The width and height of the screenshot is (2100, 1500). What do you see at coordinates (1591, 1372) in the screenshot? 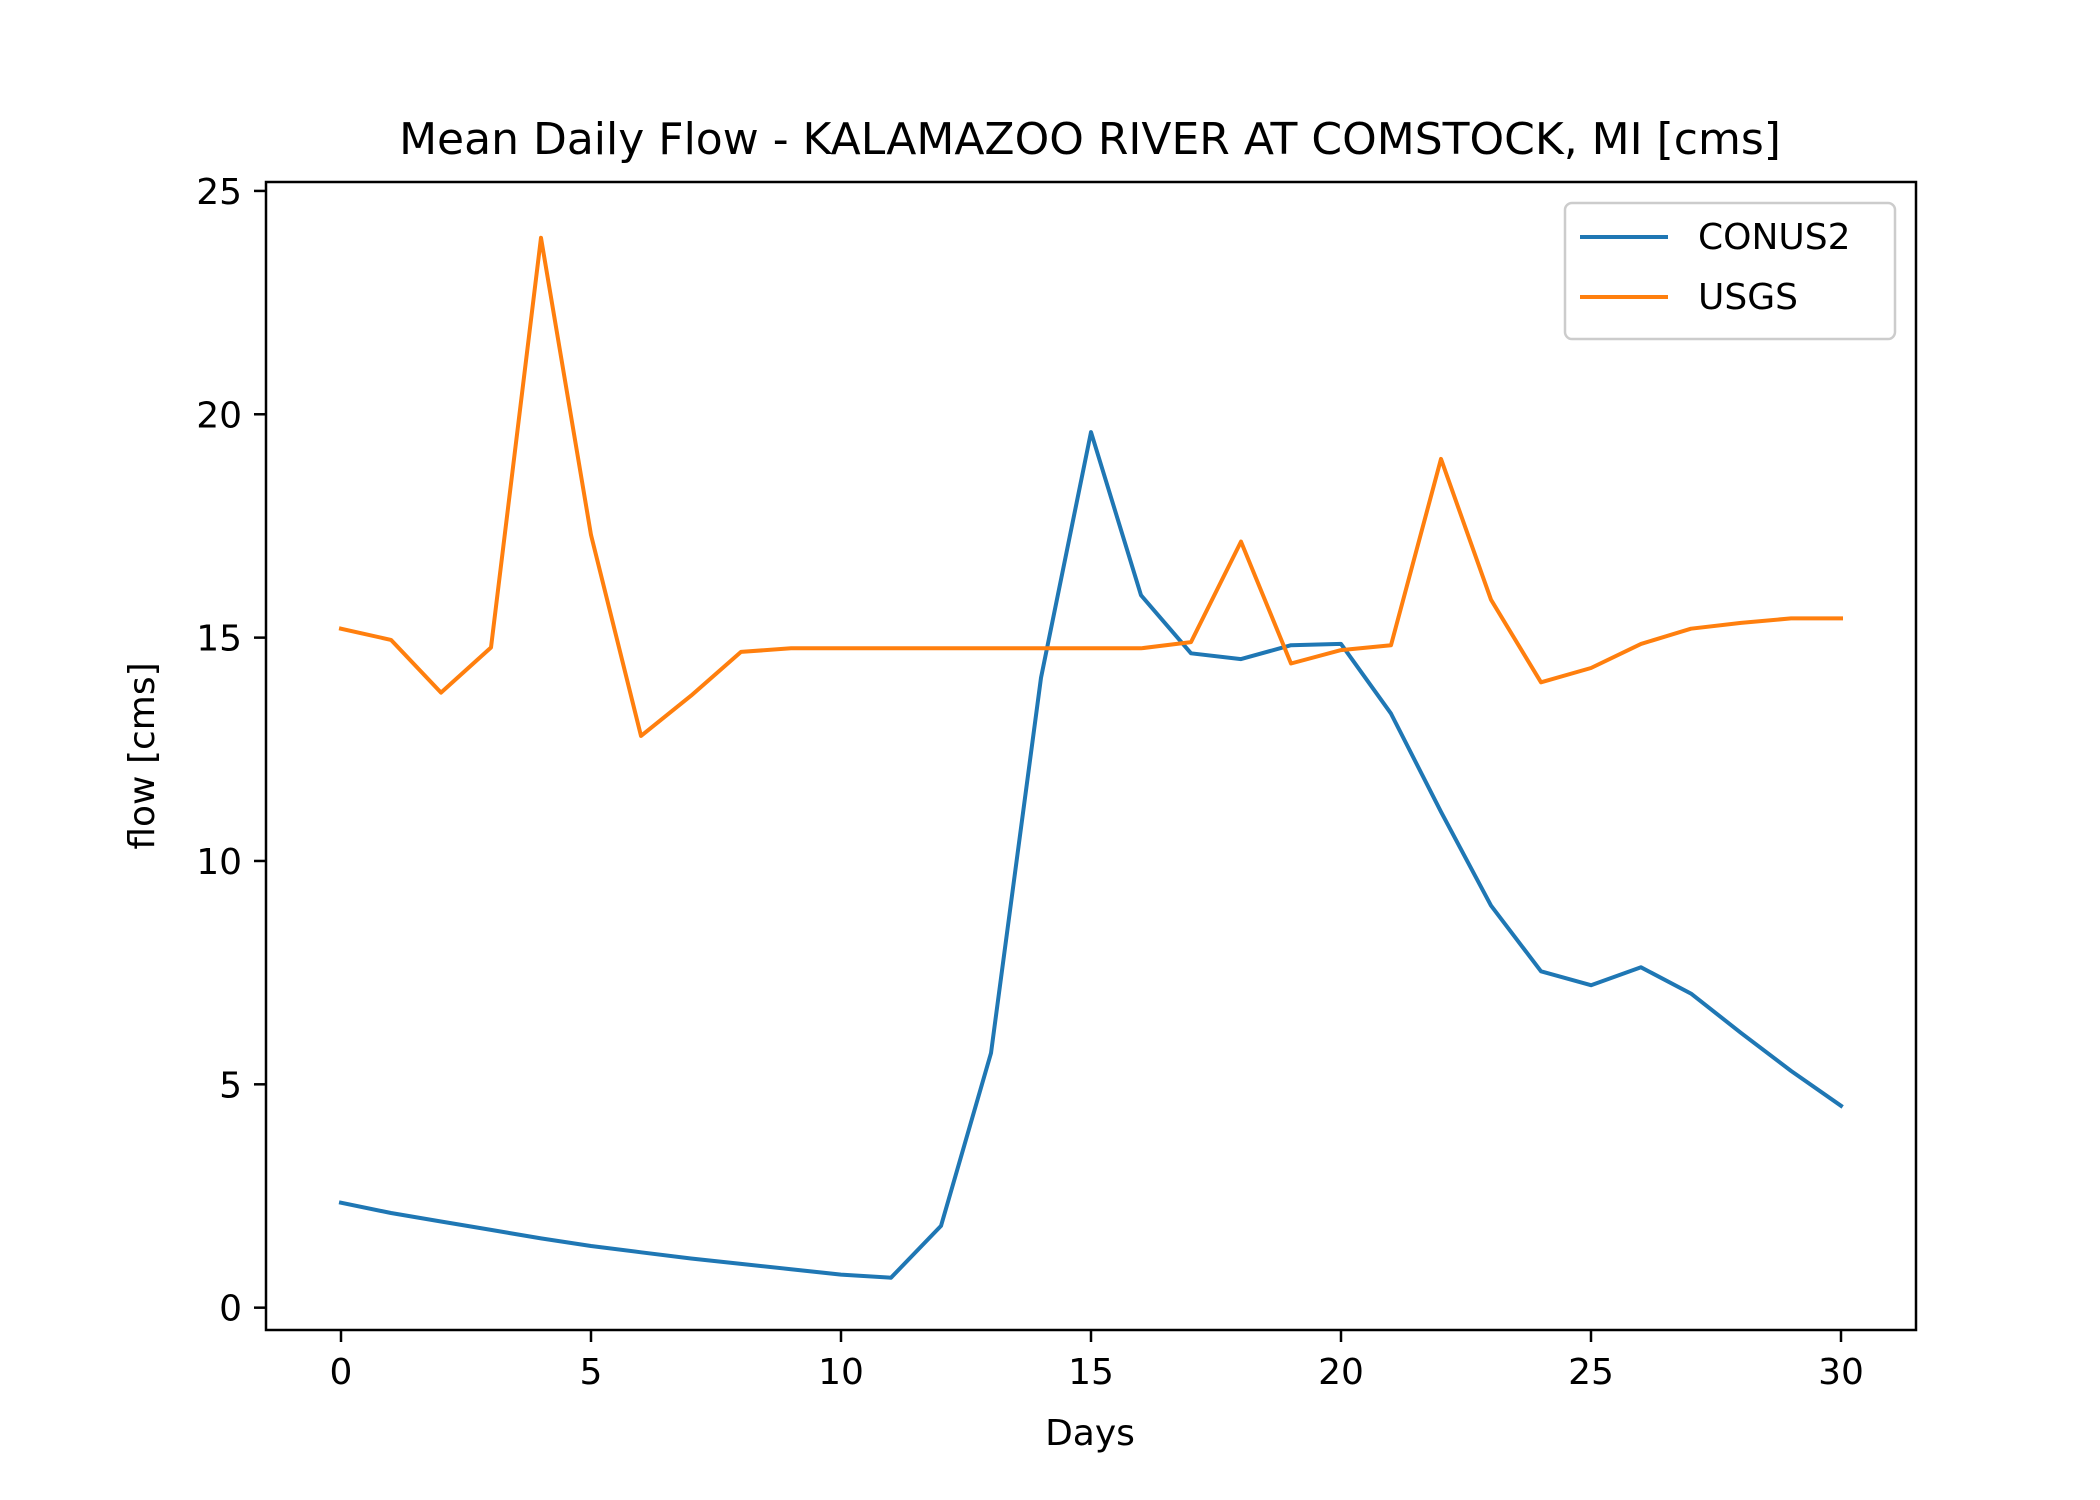
I see `x-tick-label: 25` at bounding box center [1591, 1372].